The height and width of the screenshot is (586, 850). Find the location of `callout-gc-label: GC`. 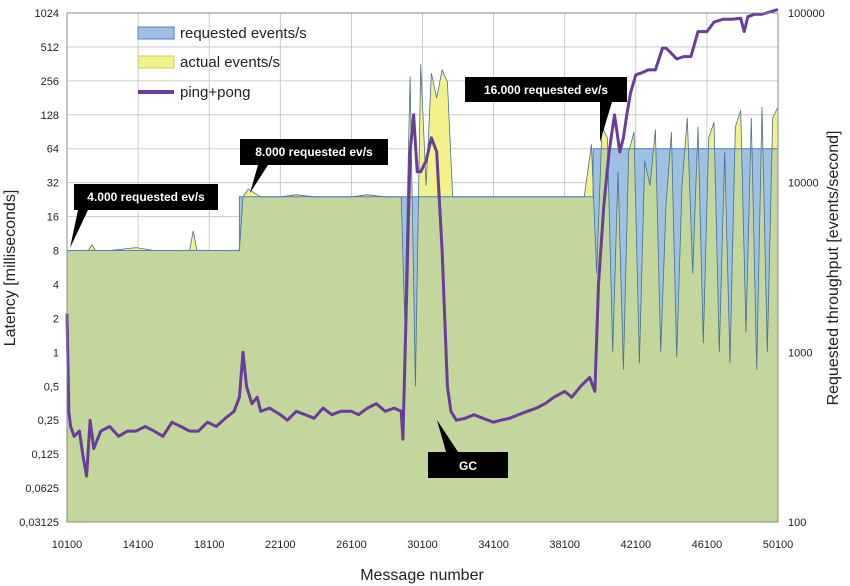

callout-gc-label: GC is located at coordinates (468, 466).